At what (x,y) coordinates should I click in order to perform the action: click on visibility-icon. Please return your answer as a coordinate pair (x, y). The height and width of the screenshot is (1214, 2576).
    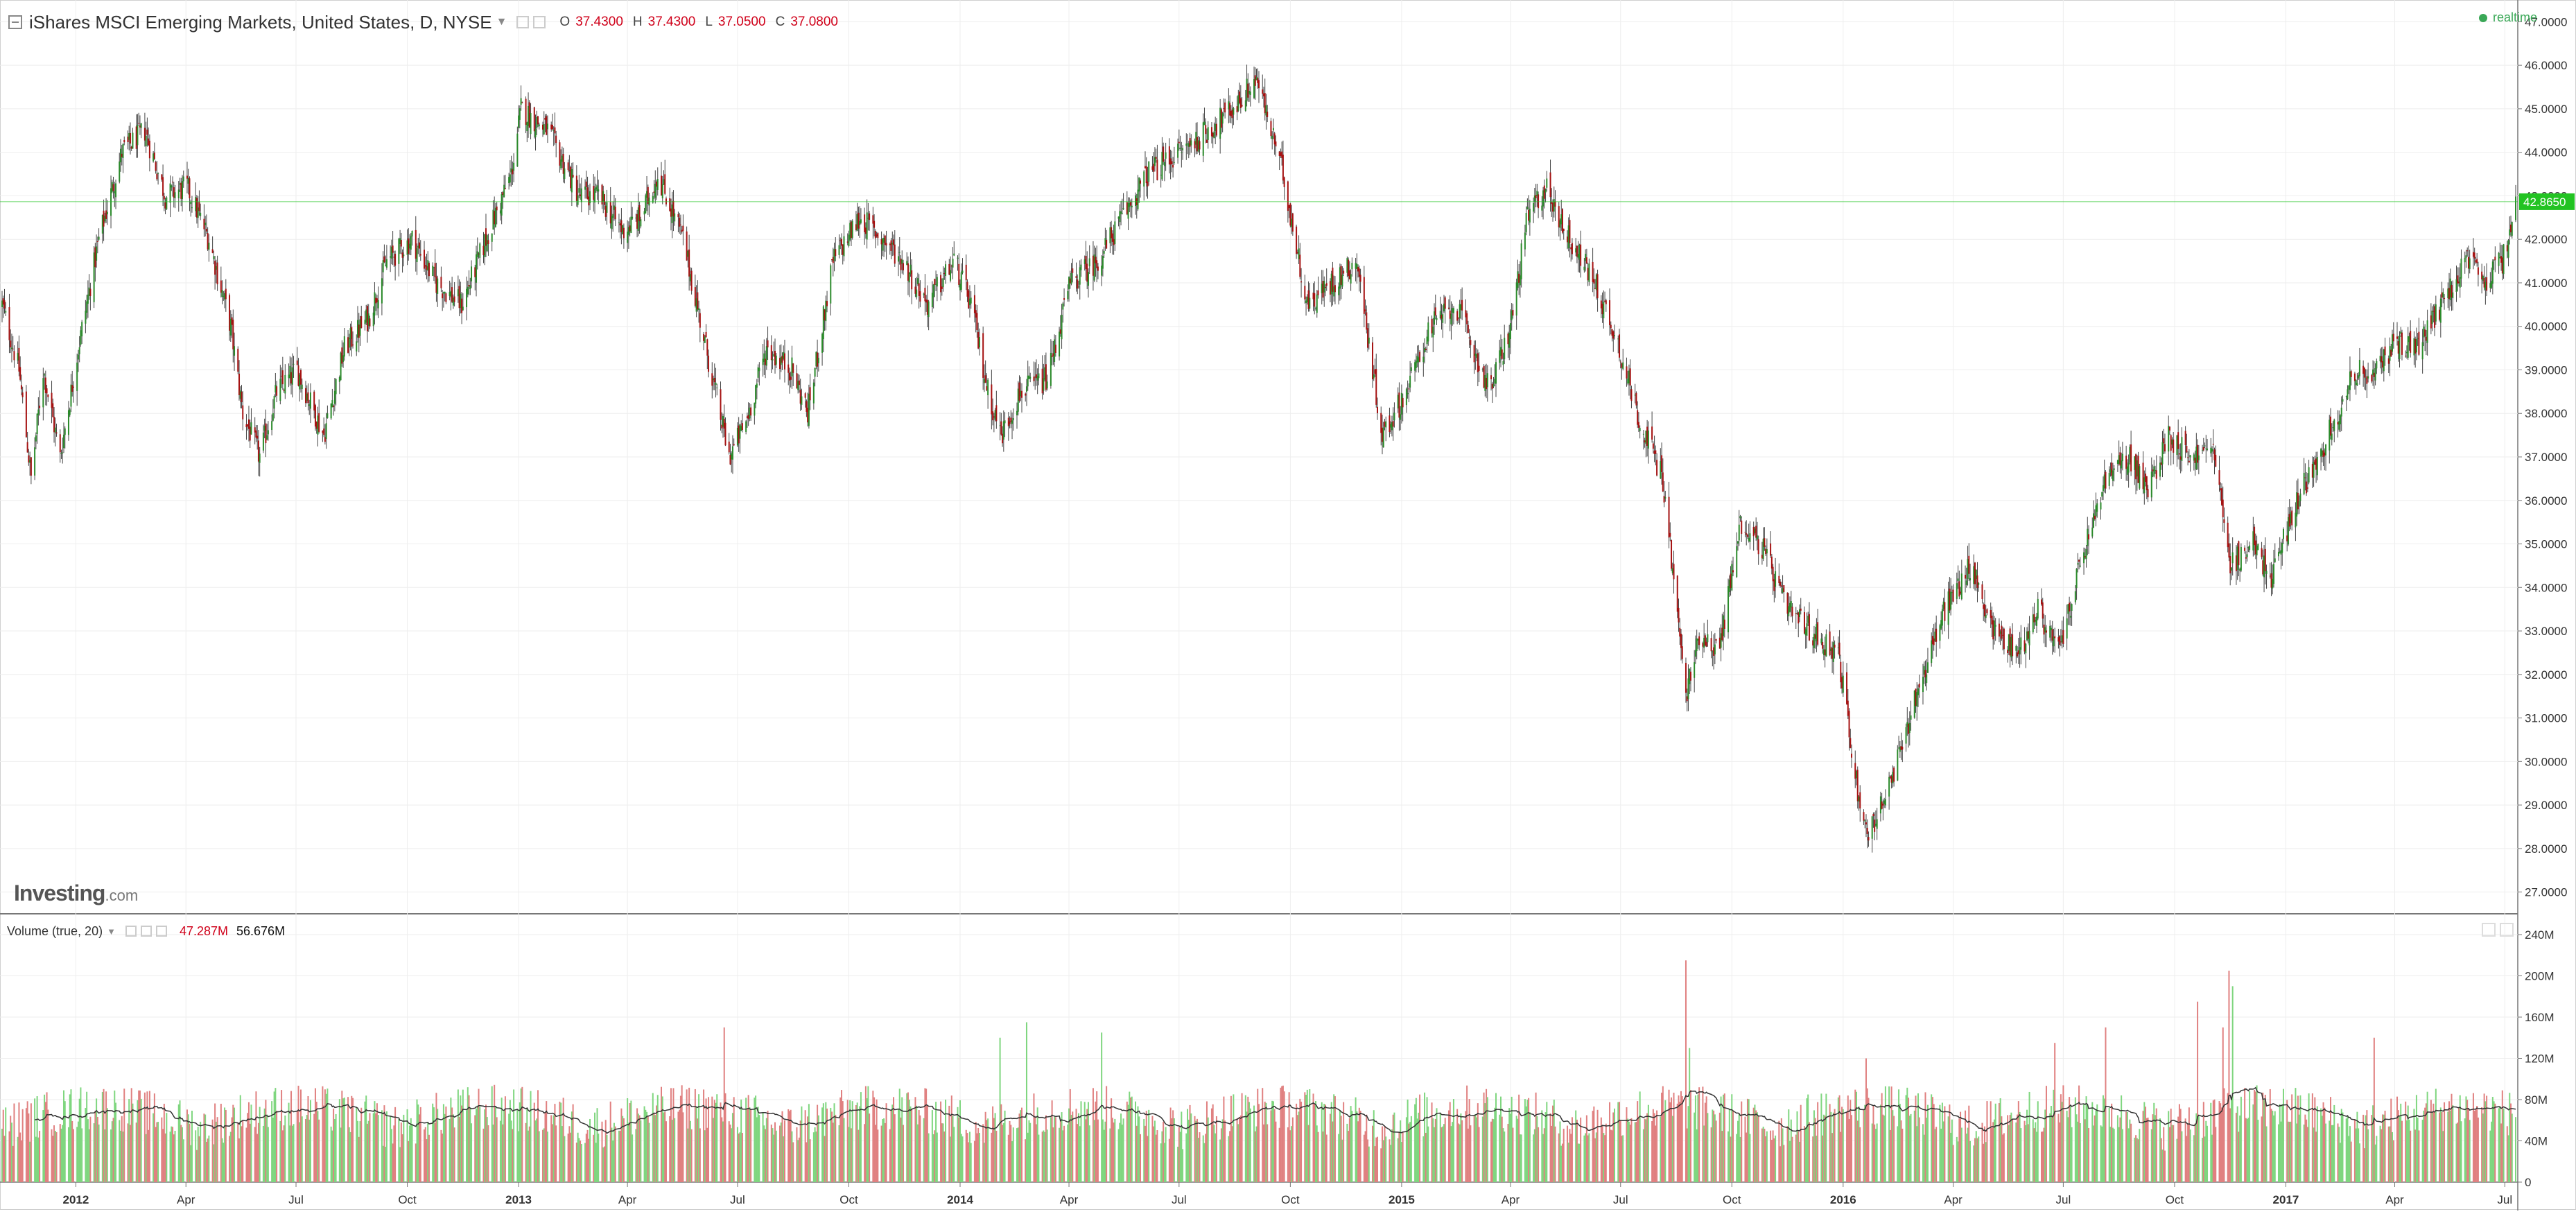
    Looking at the image, I should click on (131, 931).